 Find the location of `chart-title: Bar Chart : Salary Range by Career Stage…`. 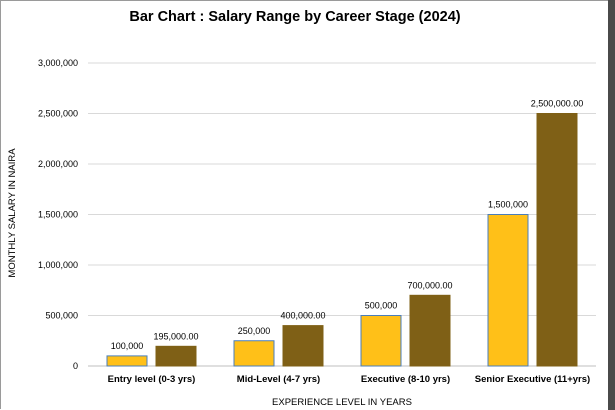

chart-title: Bar Chart : Salary Range by Career Stage… is located at coordinates (295, 17).